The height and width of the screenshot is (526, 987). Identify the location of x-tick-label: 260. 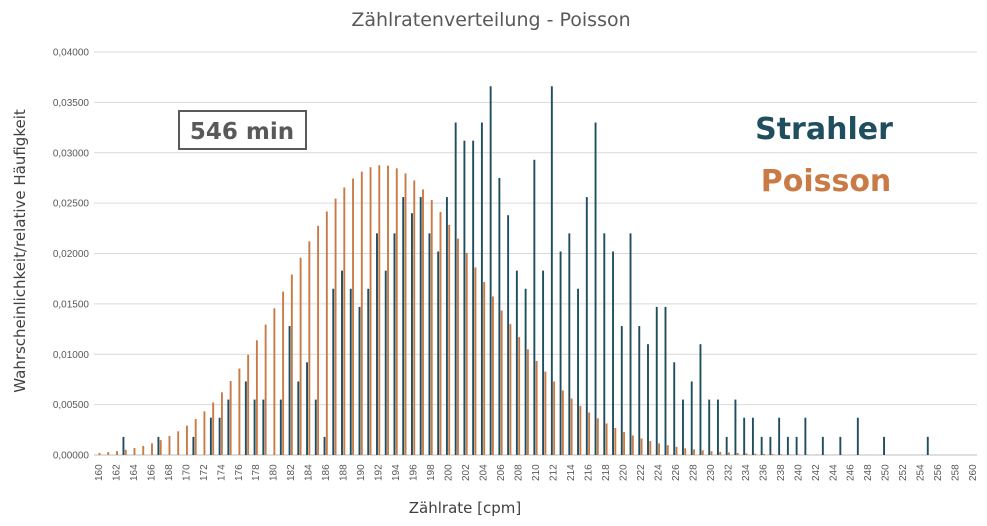
(973, 472).